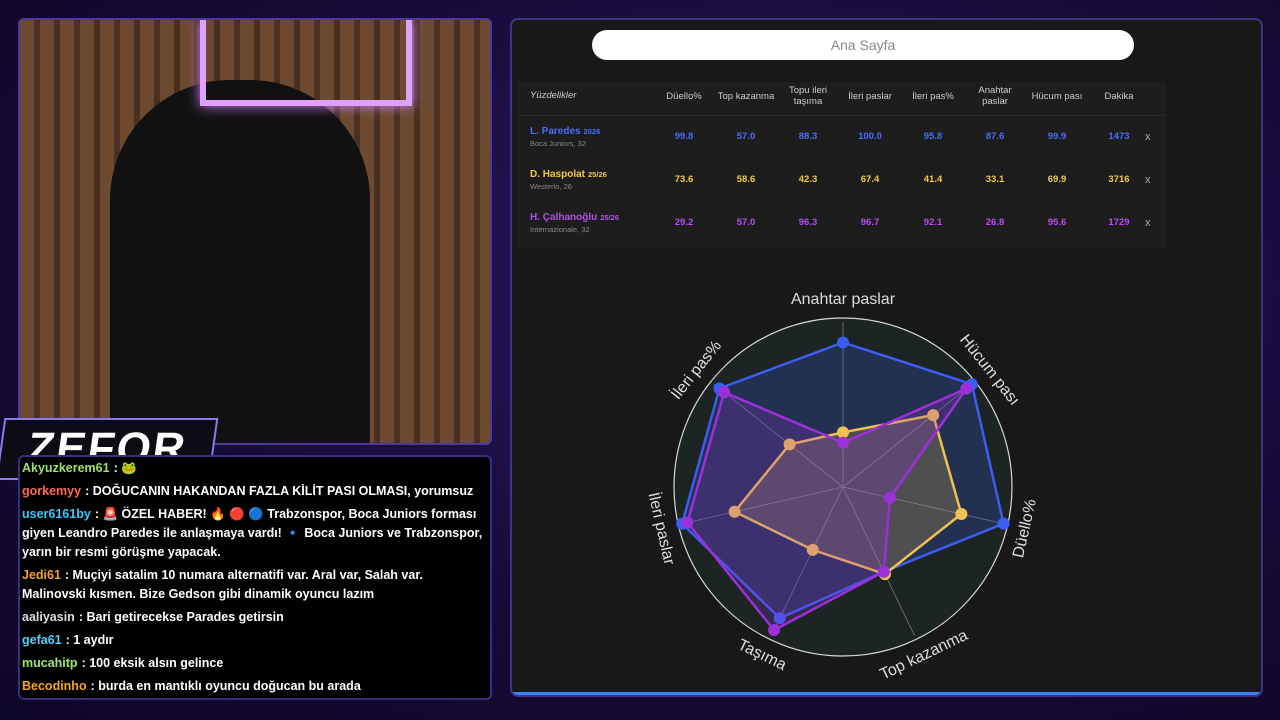 The height and width of the screenshot is (720, 1280). What do you see at coordinates (89, 640) in the screenshot?
I see `chat-text: : 1 aydır` at bounding box center [89, 640].